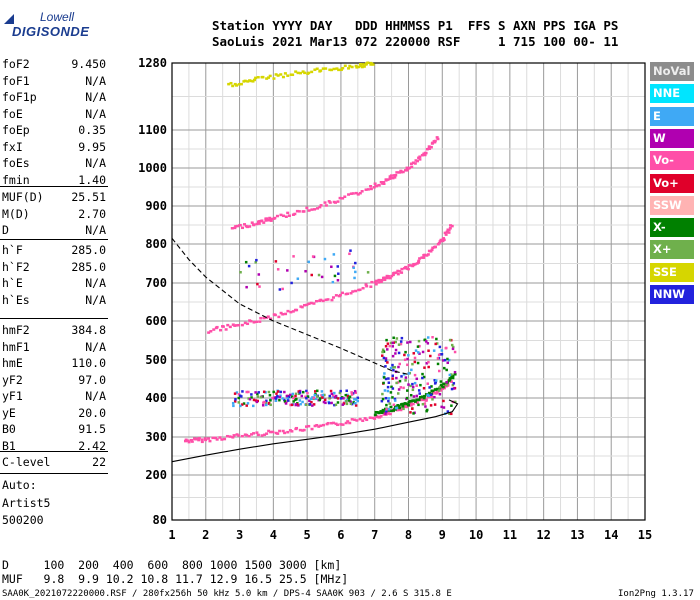  I want to click on logo-mark-icon, so click(9, 19).